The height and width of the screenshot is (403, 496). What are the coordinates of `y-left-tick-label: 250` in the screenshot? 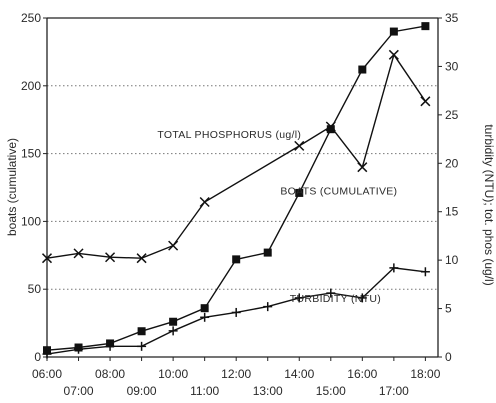 It's located at (31, 18).